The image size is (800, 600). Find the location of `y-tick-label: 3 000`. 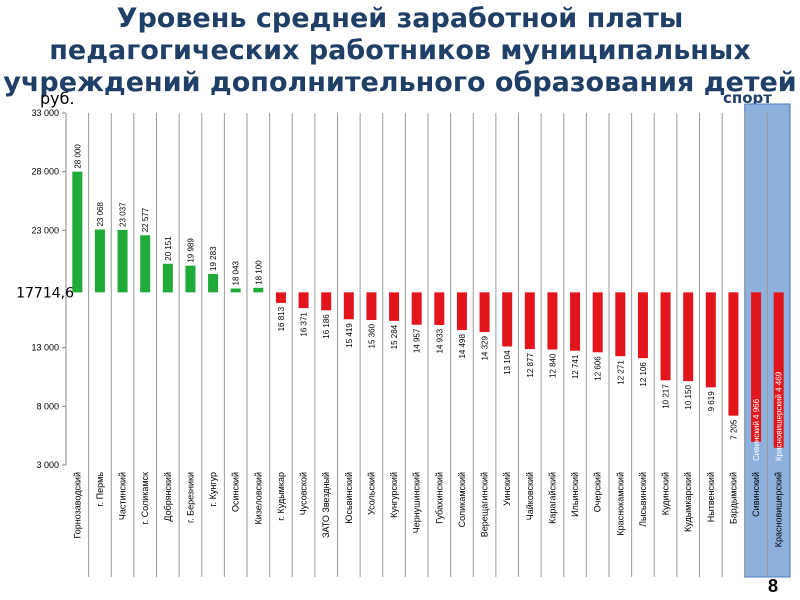

y-tick-label: 3 000 is located at coordinates (47, 465).